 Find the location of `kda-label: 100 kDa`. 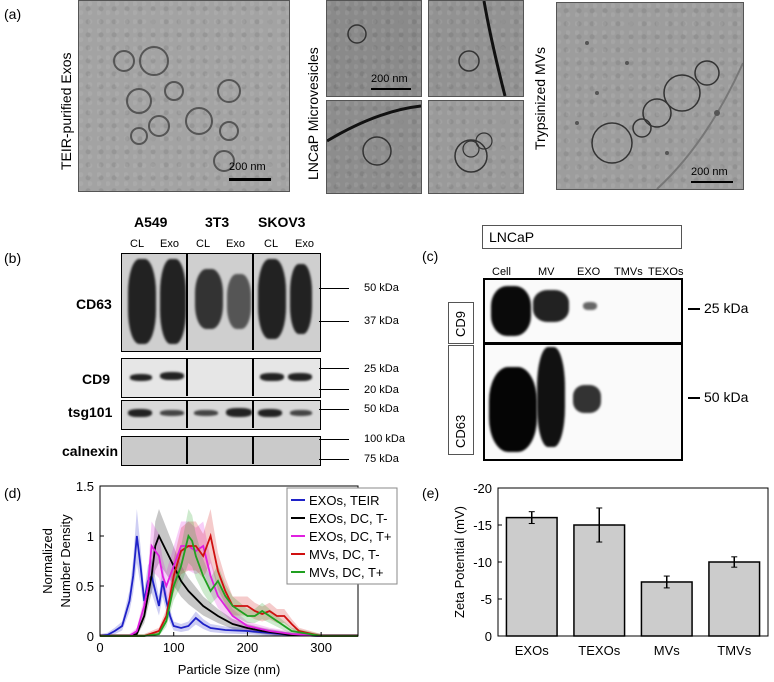

kda-label: 100 kDa is located at coordinates (384, 439).